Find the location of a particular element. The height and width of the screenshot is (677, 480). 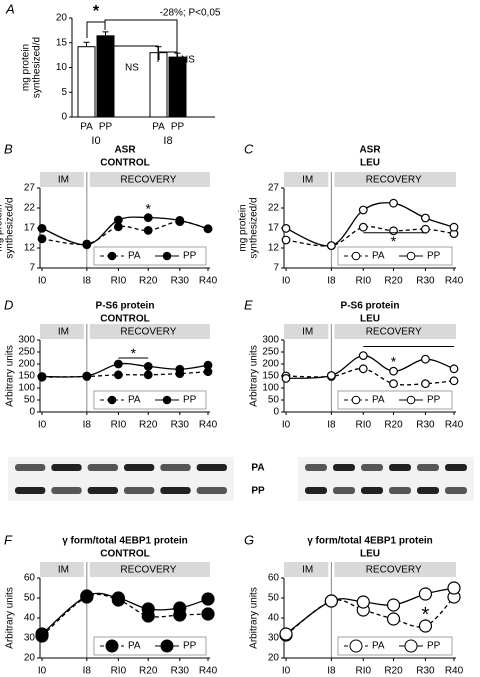

y-tick-label: 17 is located at coordinates (274, 228).